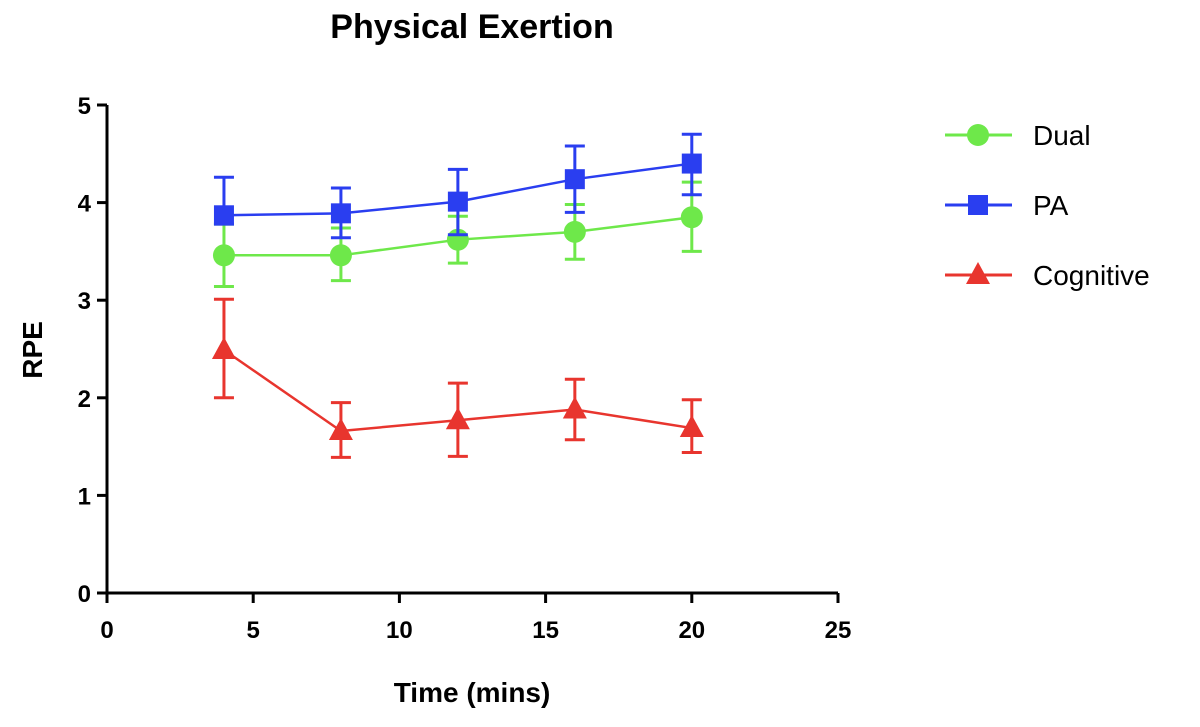  Describe the element at coordinates (1091, 275) in the screenshot. I see `legend-label: Cognitive` at that location.